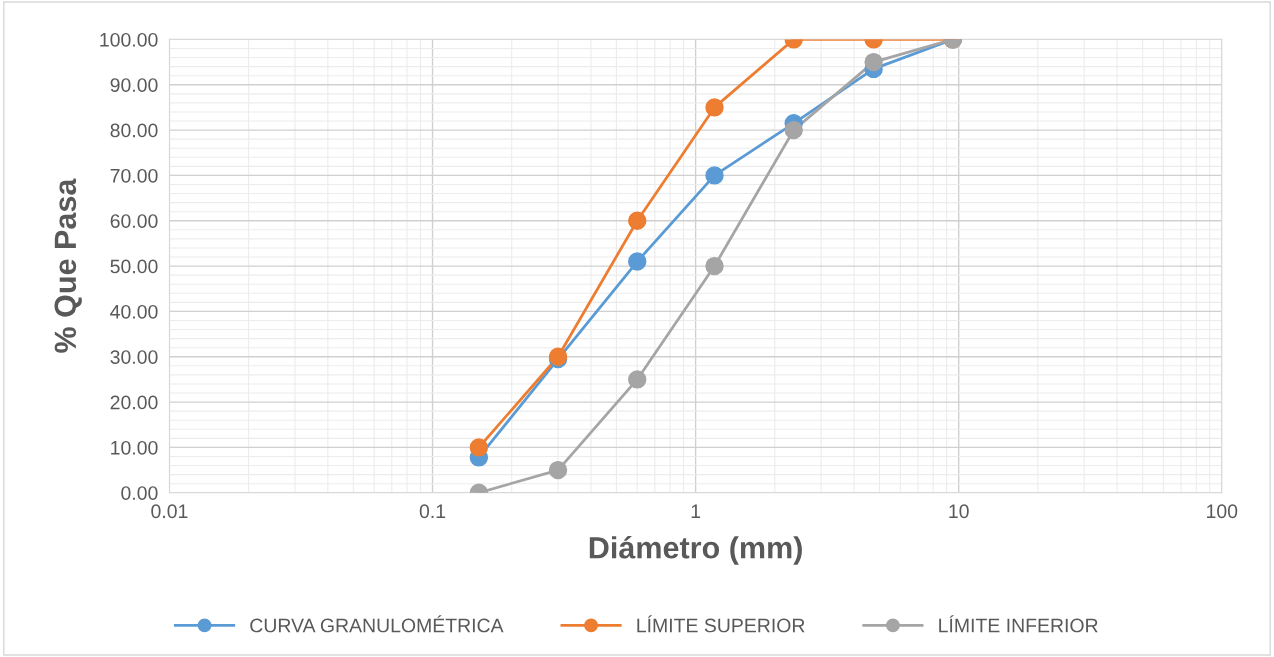 The height and width of the screenshot is (657, 1274). What do you see at coordinates (432, 511) in the screenshot?
I see `x-tick-label: 0.1` at bounding box center [432, 511].